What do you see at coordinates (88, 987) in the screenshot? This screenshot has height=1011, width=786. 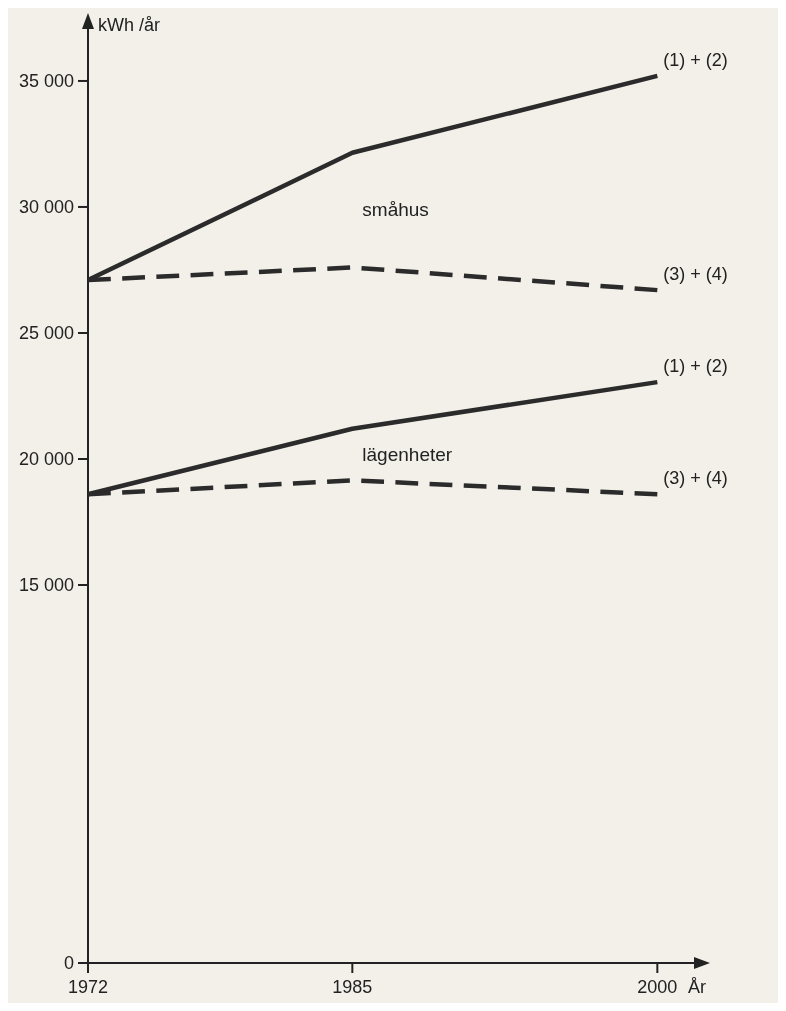 I see `x-tick-label: 1972` at bounding box center [88, 987].